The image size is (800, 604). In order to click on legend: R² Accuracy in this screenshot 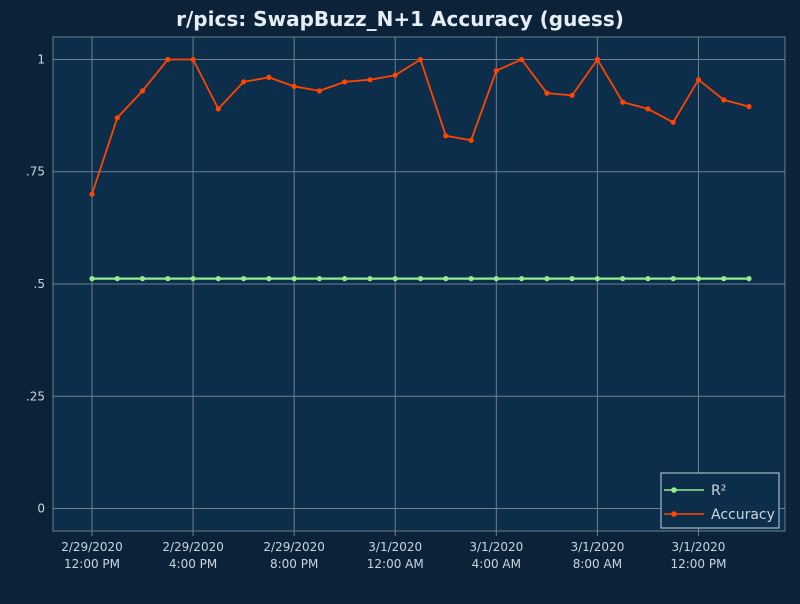, I will do `click(720, 500)`.